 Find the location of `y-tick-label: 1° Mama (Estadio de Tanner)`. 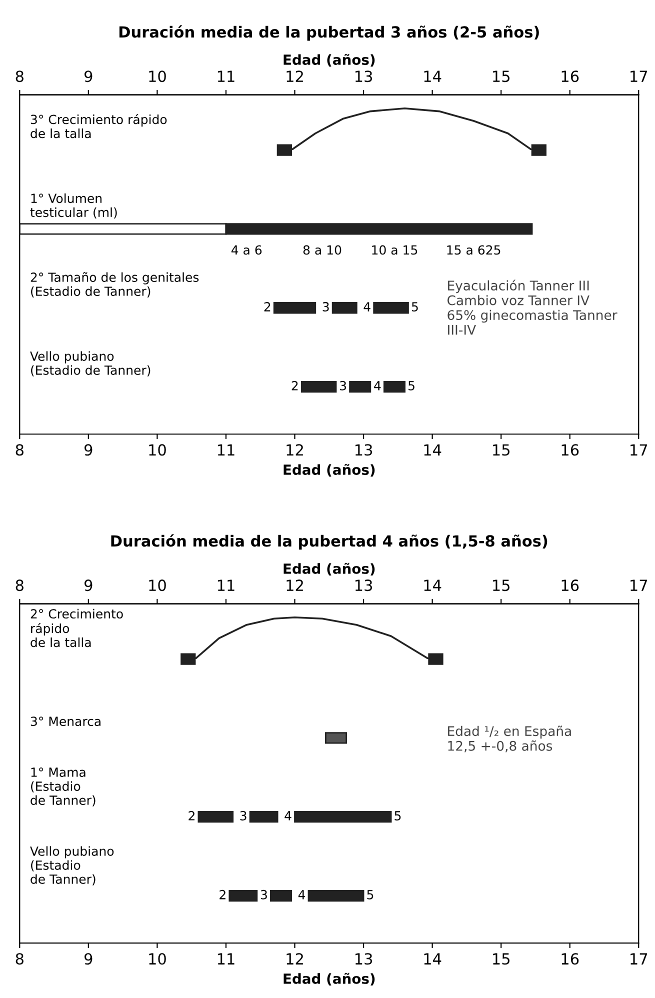

y-tick-label: 1° Mama (Estadio de Tanner) is located at coordinates (63, 787).